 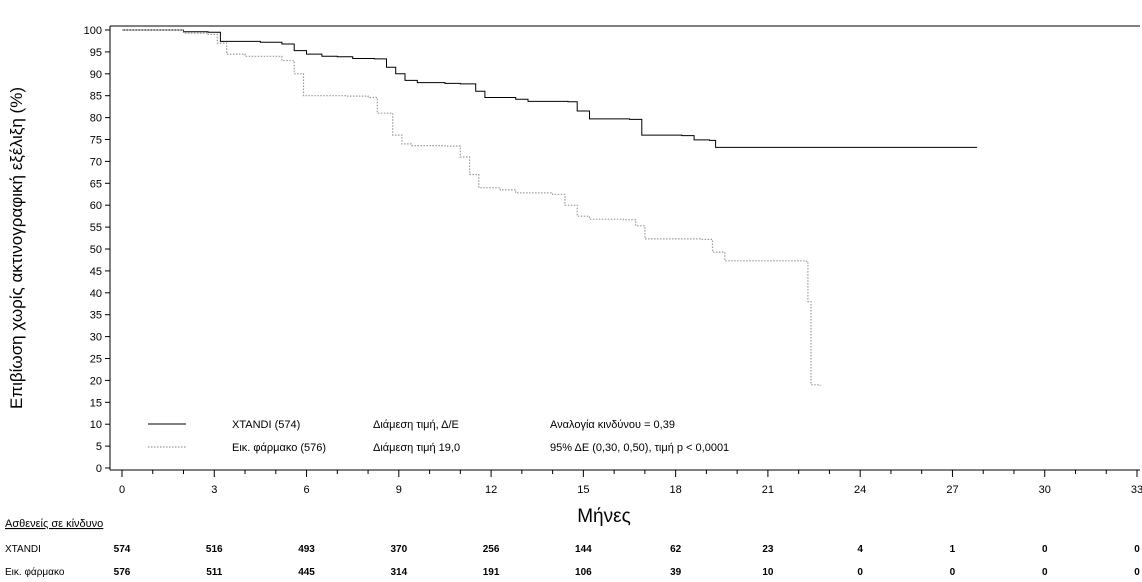 I want to click on y-tick-label-5: 5, so click(x=99, y=447).